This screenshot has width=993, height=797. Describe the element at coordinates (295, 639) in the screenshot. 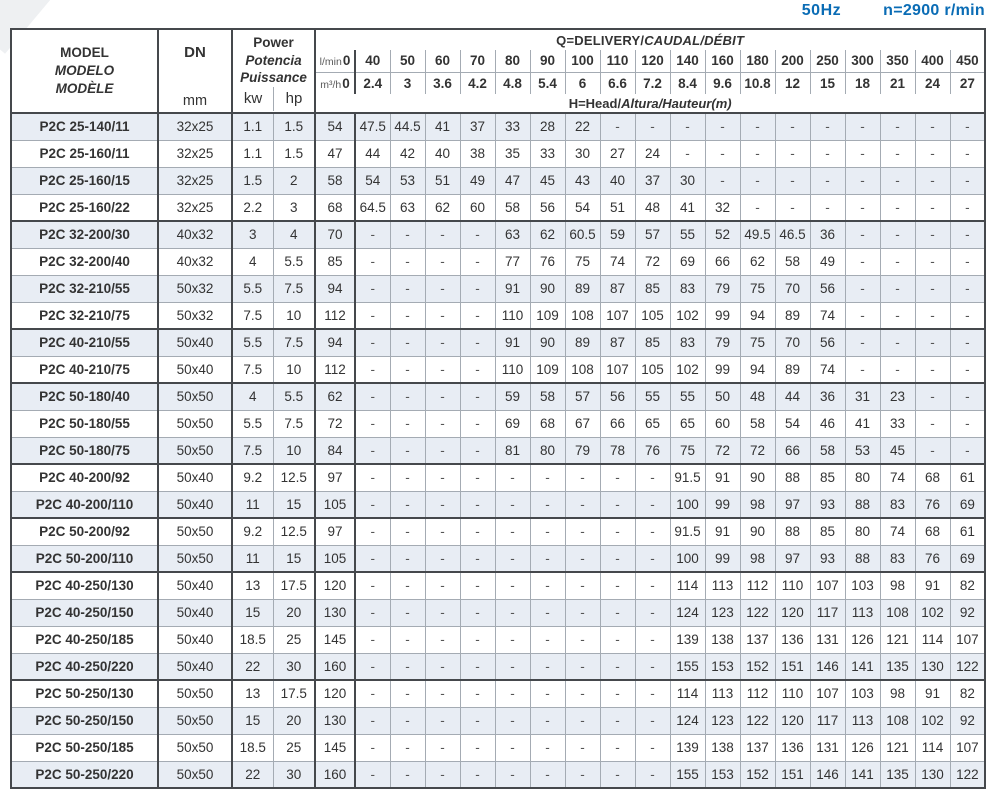

I see `hp-cell: 25` at that location.